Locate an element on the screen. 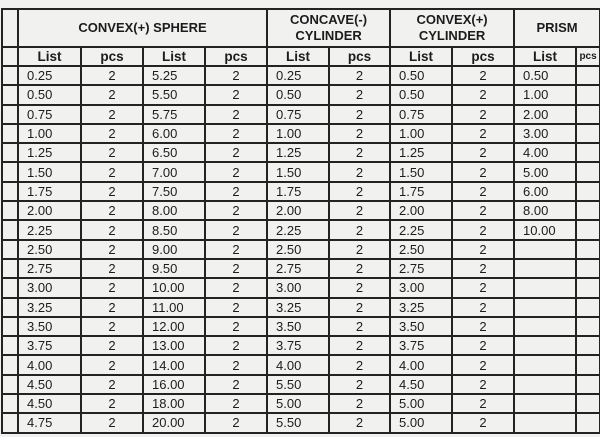 The height and width of the screenshot is (437, 600). table-row: 0.25 2 5.25 2 0.25 2 0.50 2 0.50 is located at coordinates (300, 75).